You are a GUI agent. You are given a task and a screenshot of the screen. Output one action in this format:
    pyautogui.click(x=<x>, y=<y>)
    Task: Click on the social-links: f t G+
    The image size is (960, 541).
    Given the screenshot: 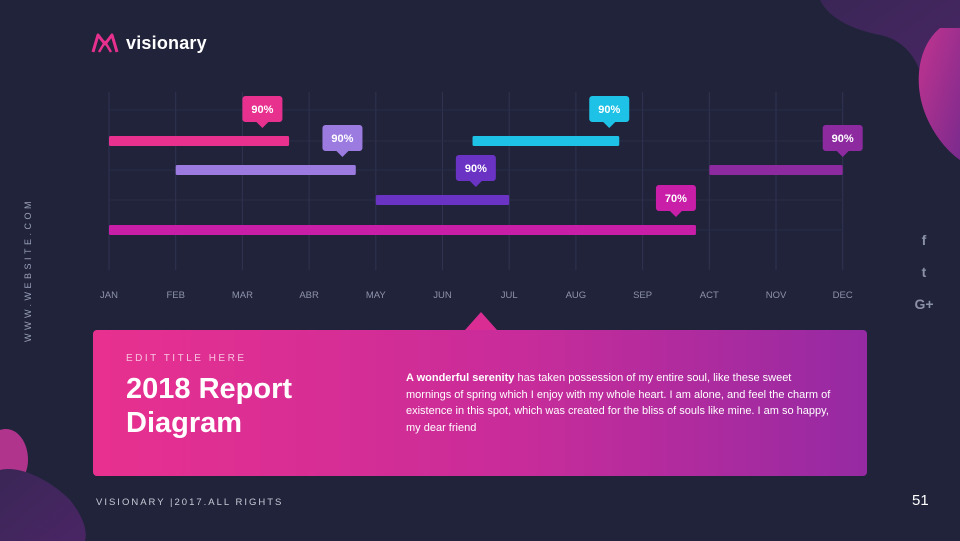 What is the action you would take?
    pyautogui.click(x=924, y=278)
    